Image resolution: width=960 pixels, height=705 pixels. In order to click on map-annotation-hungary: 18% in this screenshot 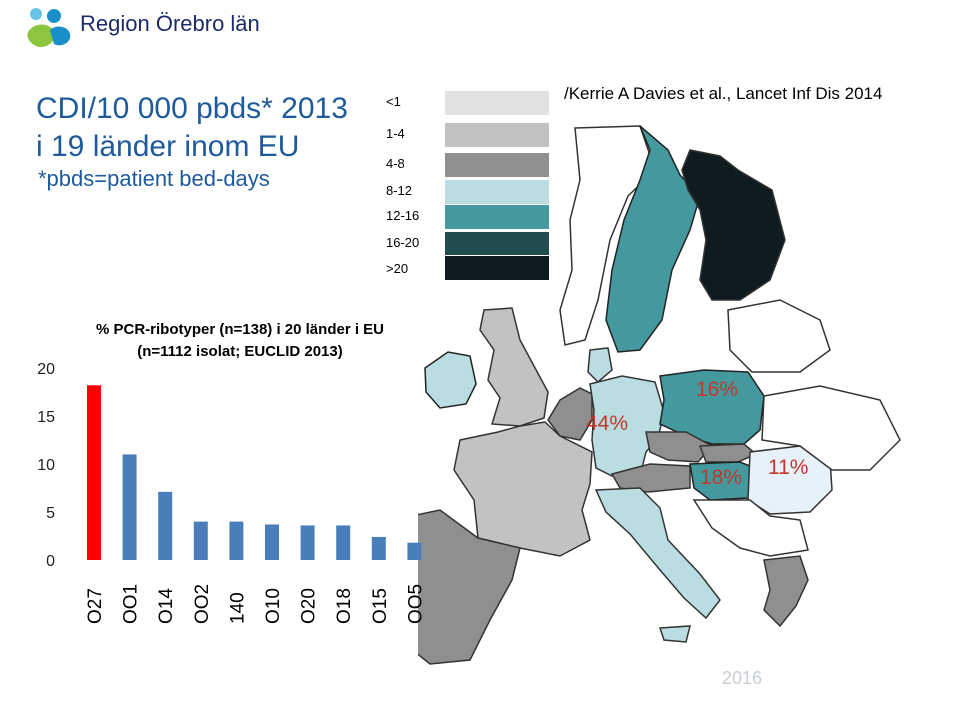, I will do `click(721, 477)`.